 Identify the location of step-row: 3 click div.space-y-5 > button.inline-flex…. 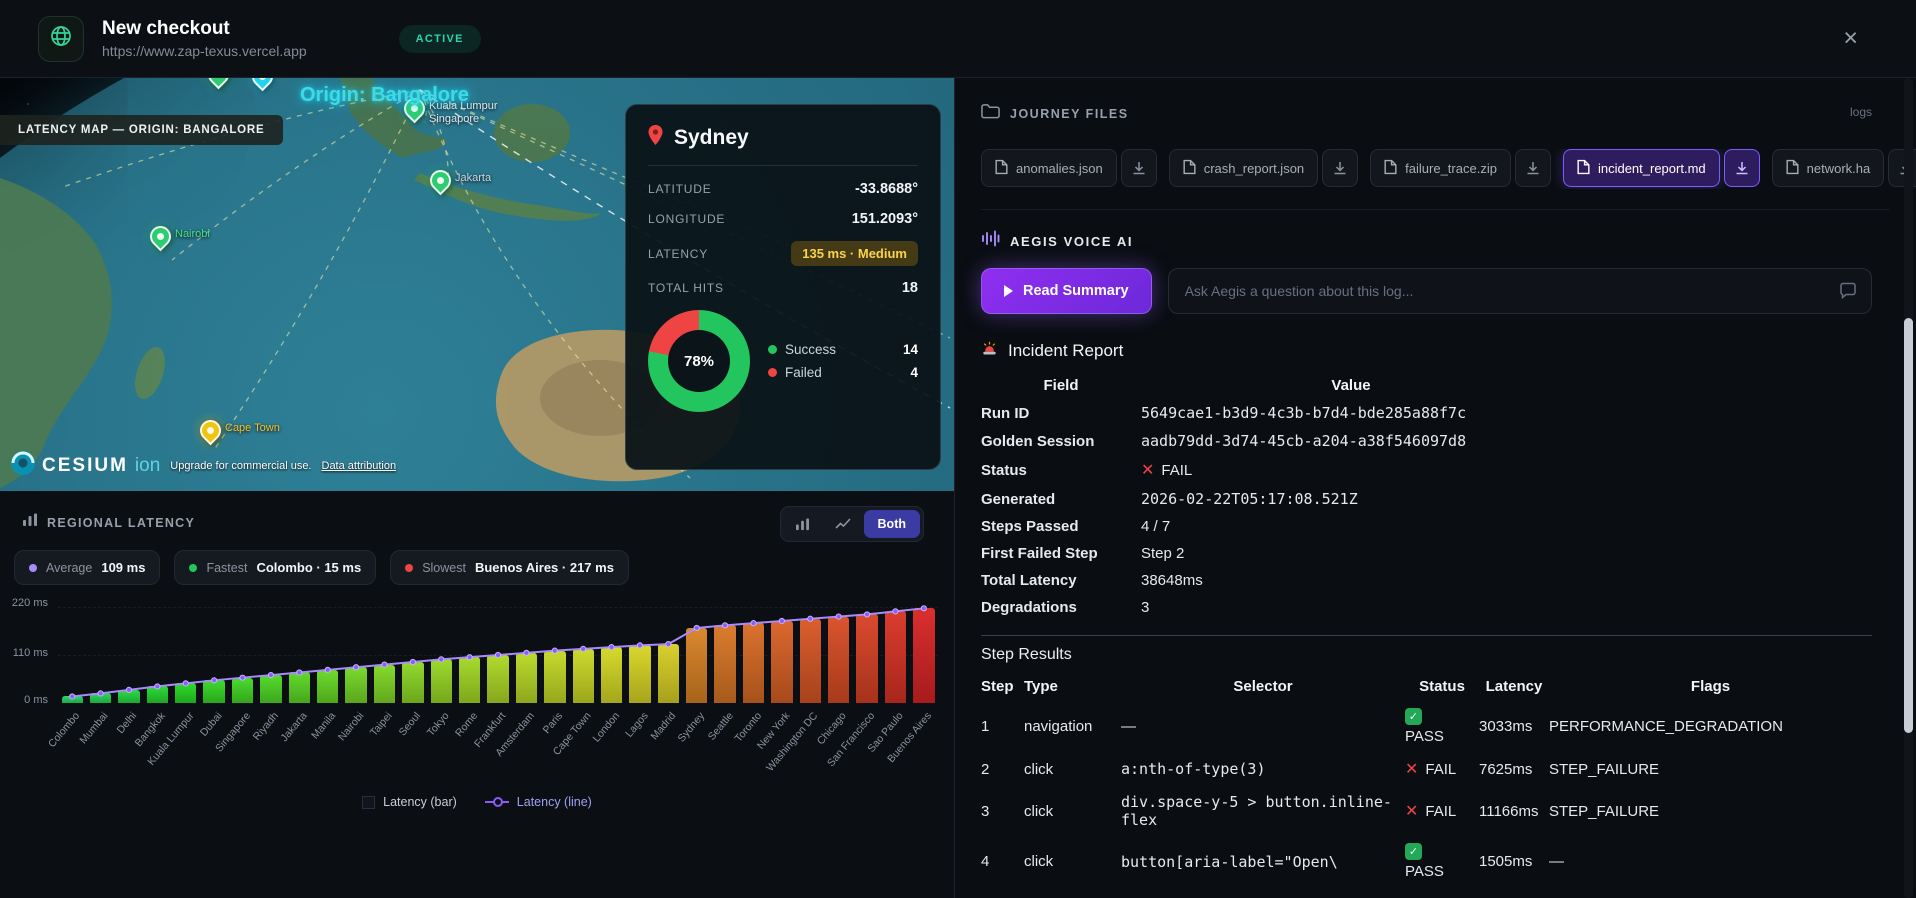
(1426, 811).